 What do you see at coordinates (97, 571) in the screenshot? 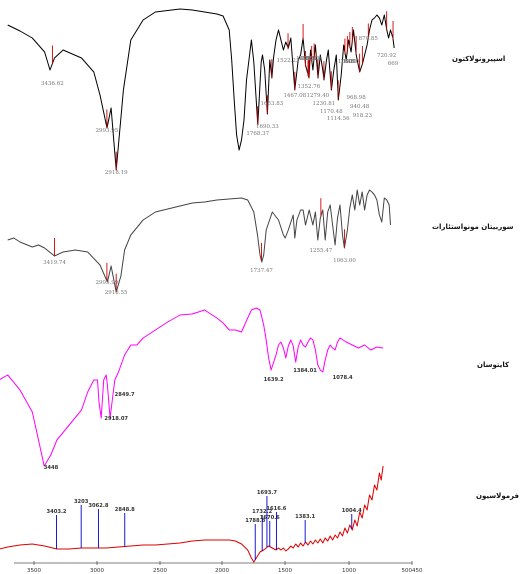
I see `x-tick-label: 3000` at bounding box center [97, 571].